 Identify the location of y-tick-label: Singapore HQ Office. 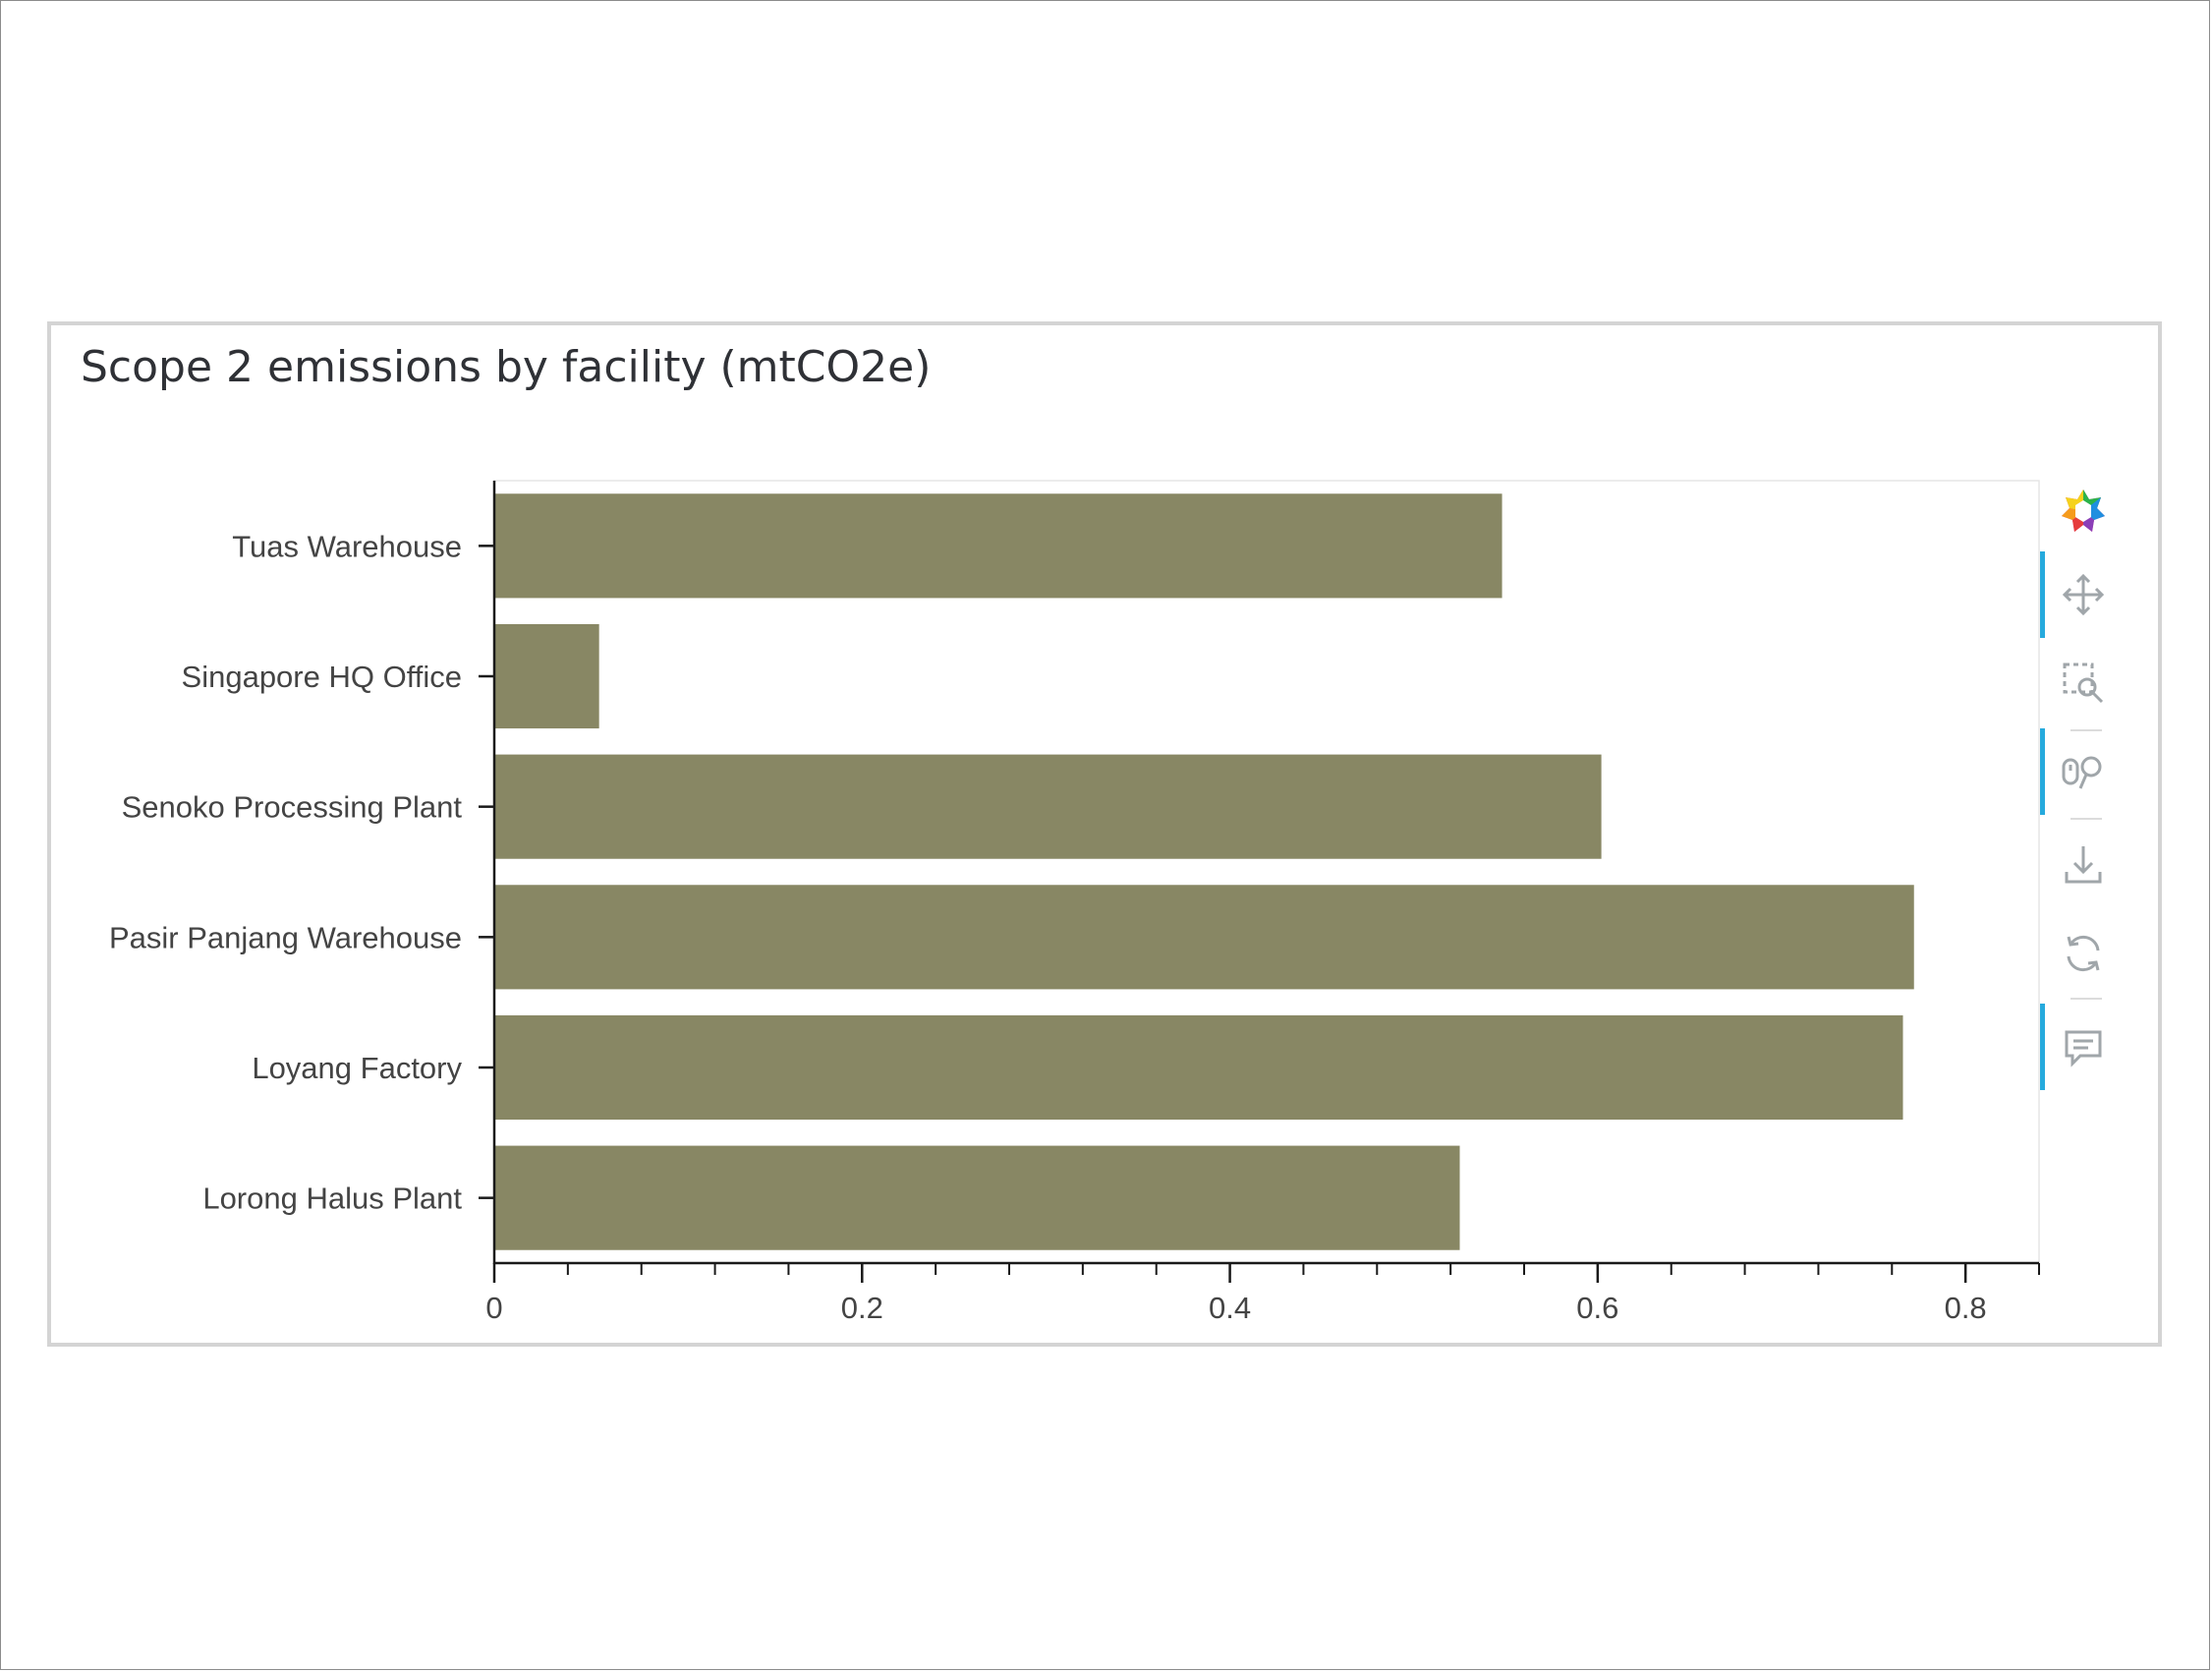
(322, 677).